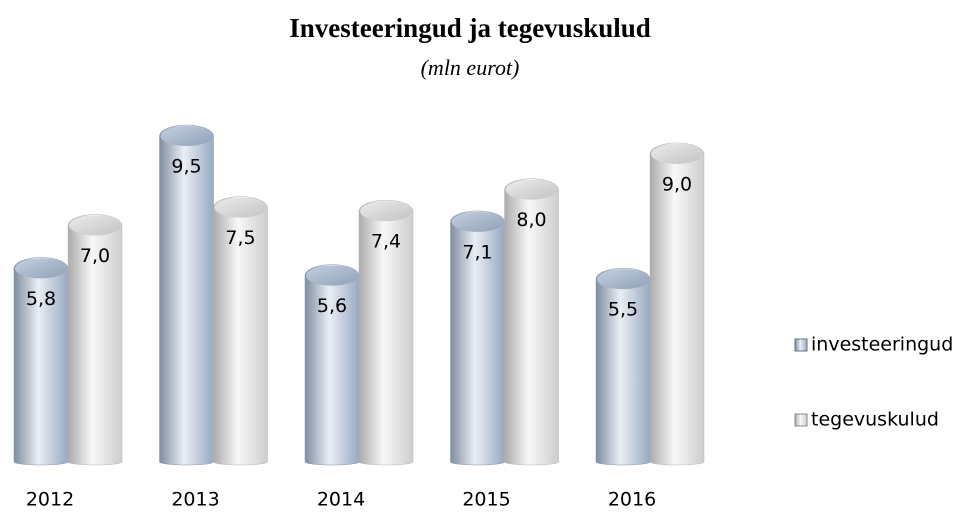 The height and width of the screenshot is (516, 977). I want to click on legend-label: investeeringud, so click(882, 345).